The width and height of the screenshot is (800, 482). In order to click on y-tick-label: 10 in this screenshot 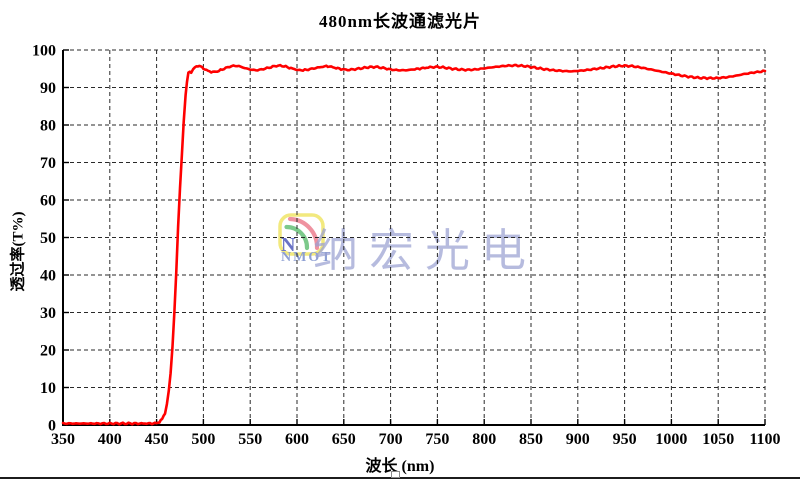, I will do `click(48, 388)`.